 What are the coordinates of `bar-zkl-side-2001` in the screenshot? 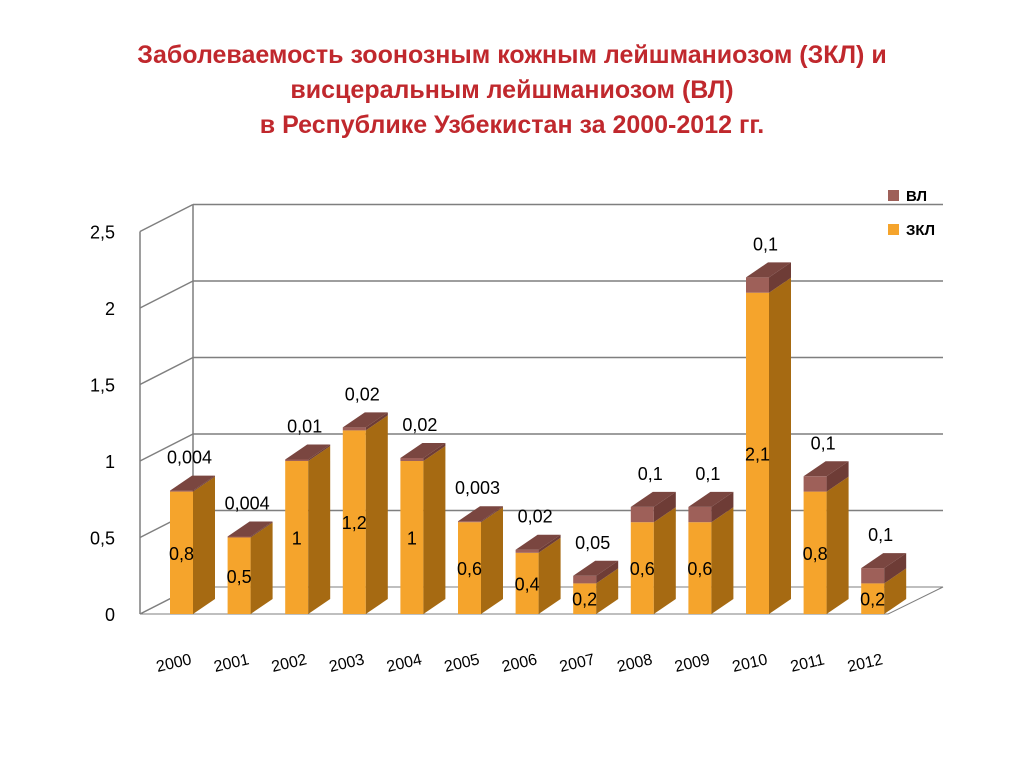 It's located at (261, 568).